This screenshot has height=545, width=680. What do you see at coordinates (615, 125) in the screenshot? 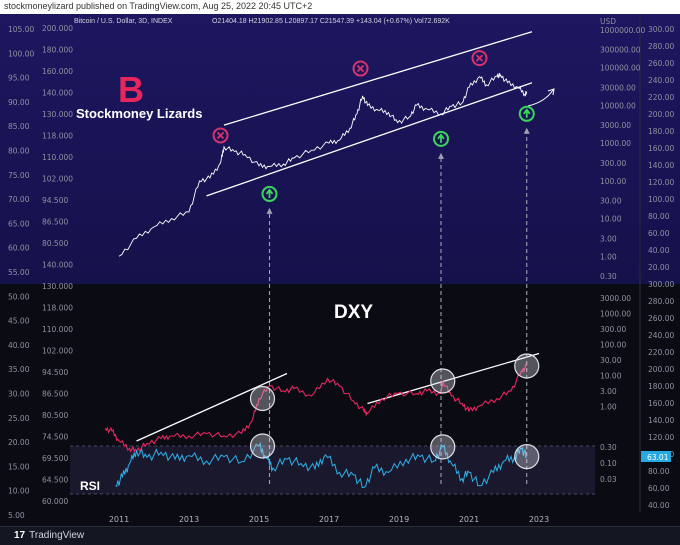
I see `right-axis-1-tick: 3000.00` at bounding box center [615, 125].